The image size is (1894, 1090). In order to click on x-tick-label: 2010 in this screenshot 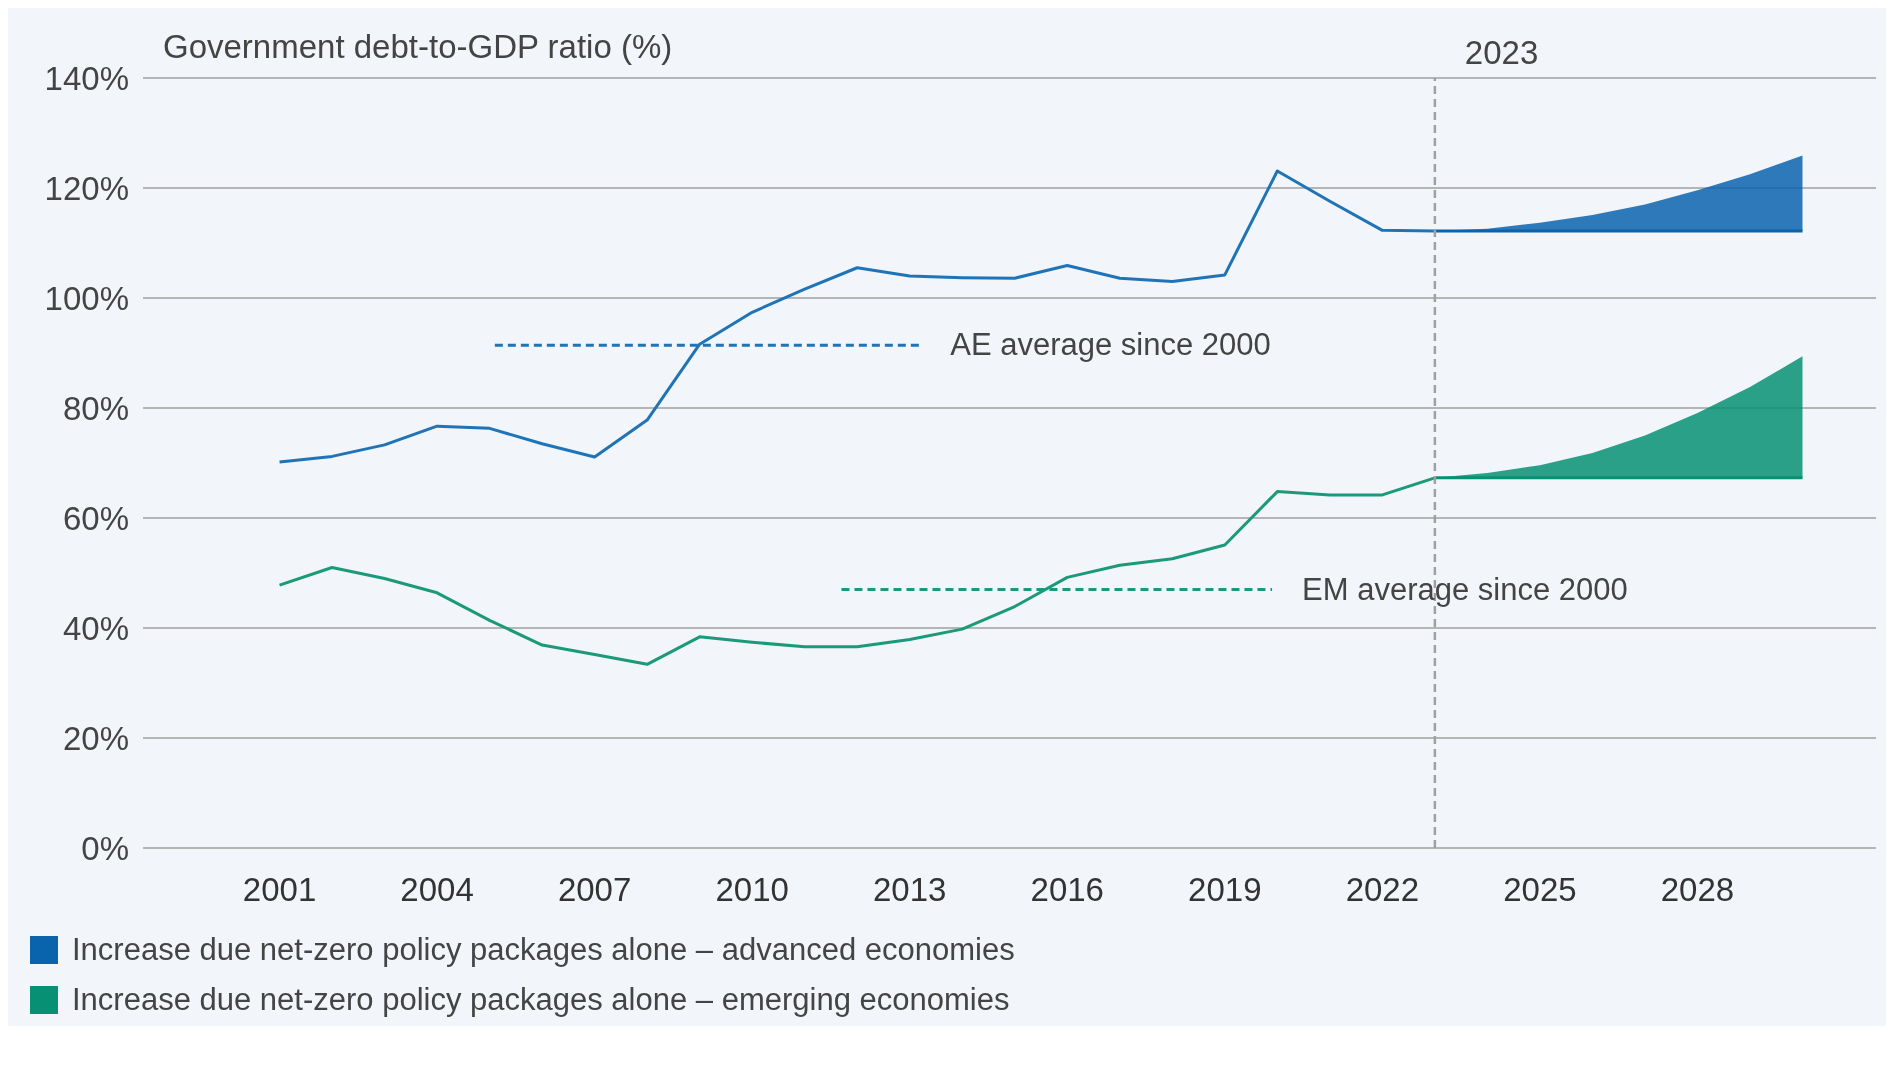, I will do `click(752, 890)`.